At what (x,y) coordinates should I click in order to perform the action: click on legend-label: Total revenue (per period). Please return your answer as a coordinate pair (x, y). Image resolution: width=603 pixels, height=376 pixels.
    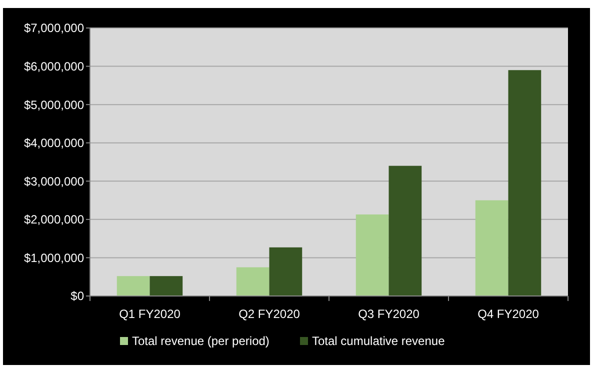
    Looking at the image, I should click on (201, 341).